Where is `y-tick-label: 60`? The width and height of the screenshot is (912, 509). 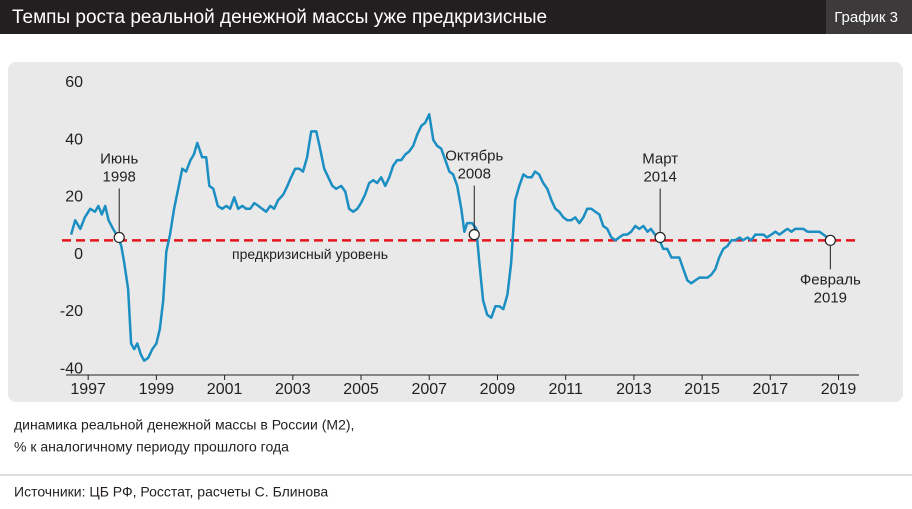
y-tick-label: 60 is located at coordinates (74, 82).